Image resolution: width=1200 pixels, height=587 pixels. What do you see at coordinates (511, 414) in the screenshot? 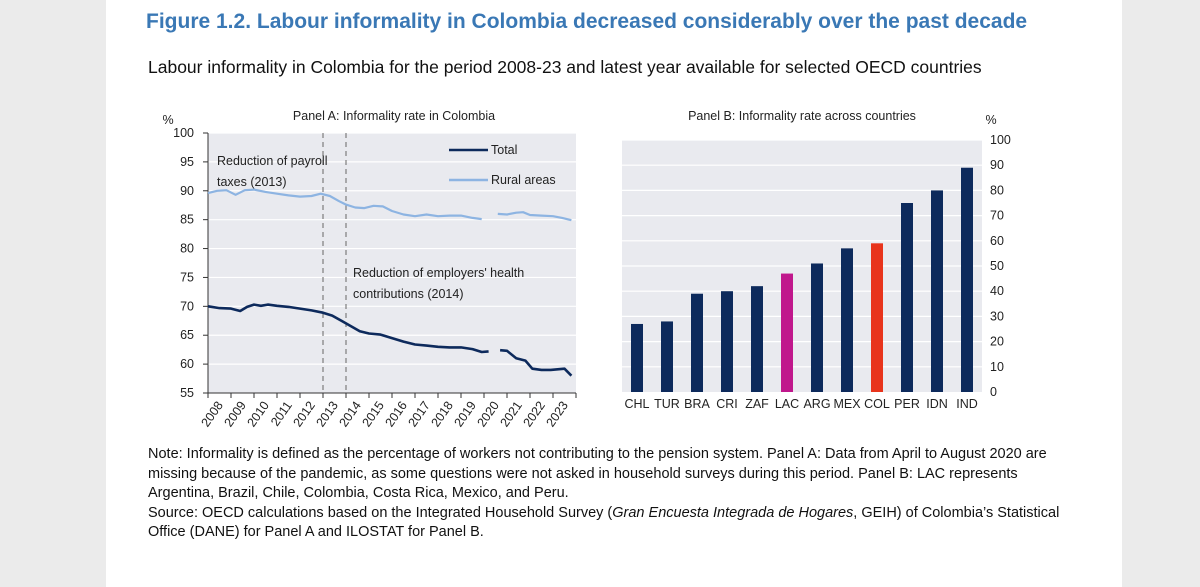
I see `panel-a-x-tick-label: 2021` at bounding box center [511, 414].